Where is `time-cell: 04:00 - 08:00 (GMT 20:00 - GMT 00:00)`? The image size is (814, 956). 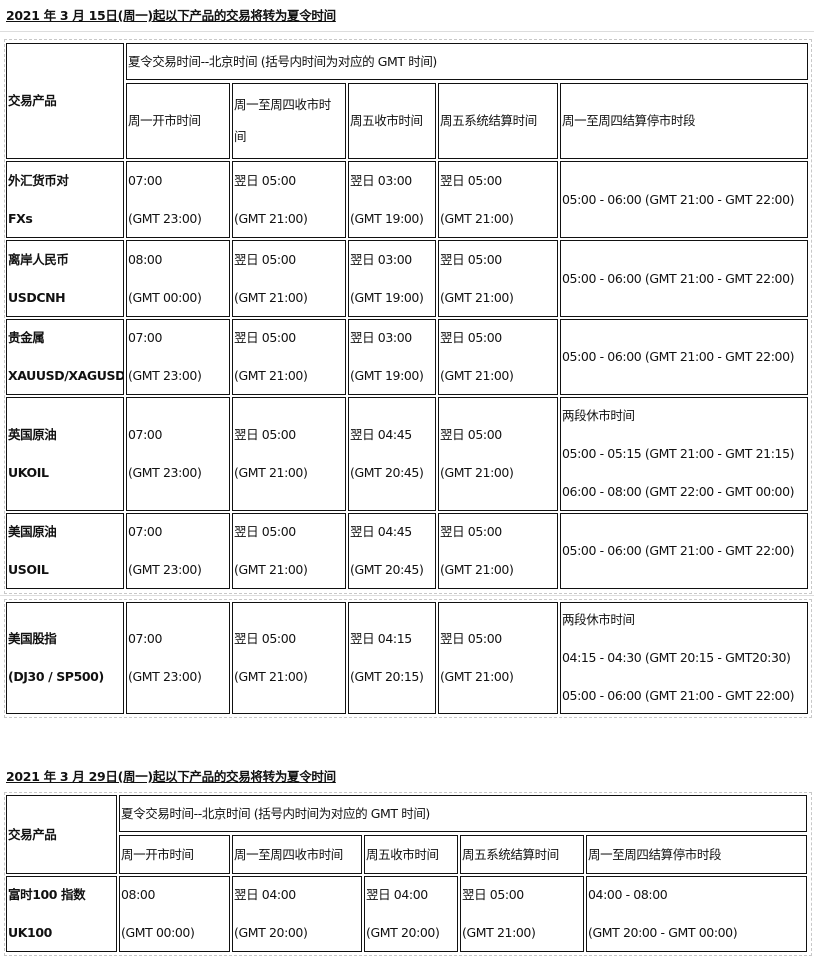 time-cell: 04:00 - 08:00 (GMT 20:00 - GMT 00:00) is located at coordinates (696, 914).